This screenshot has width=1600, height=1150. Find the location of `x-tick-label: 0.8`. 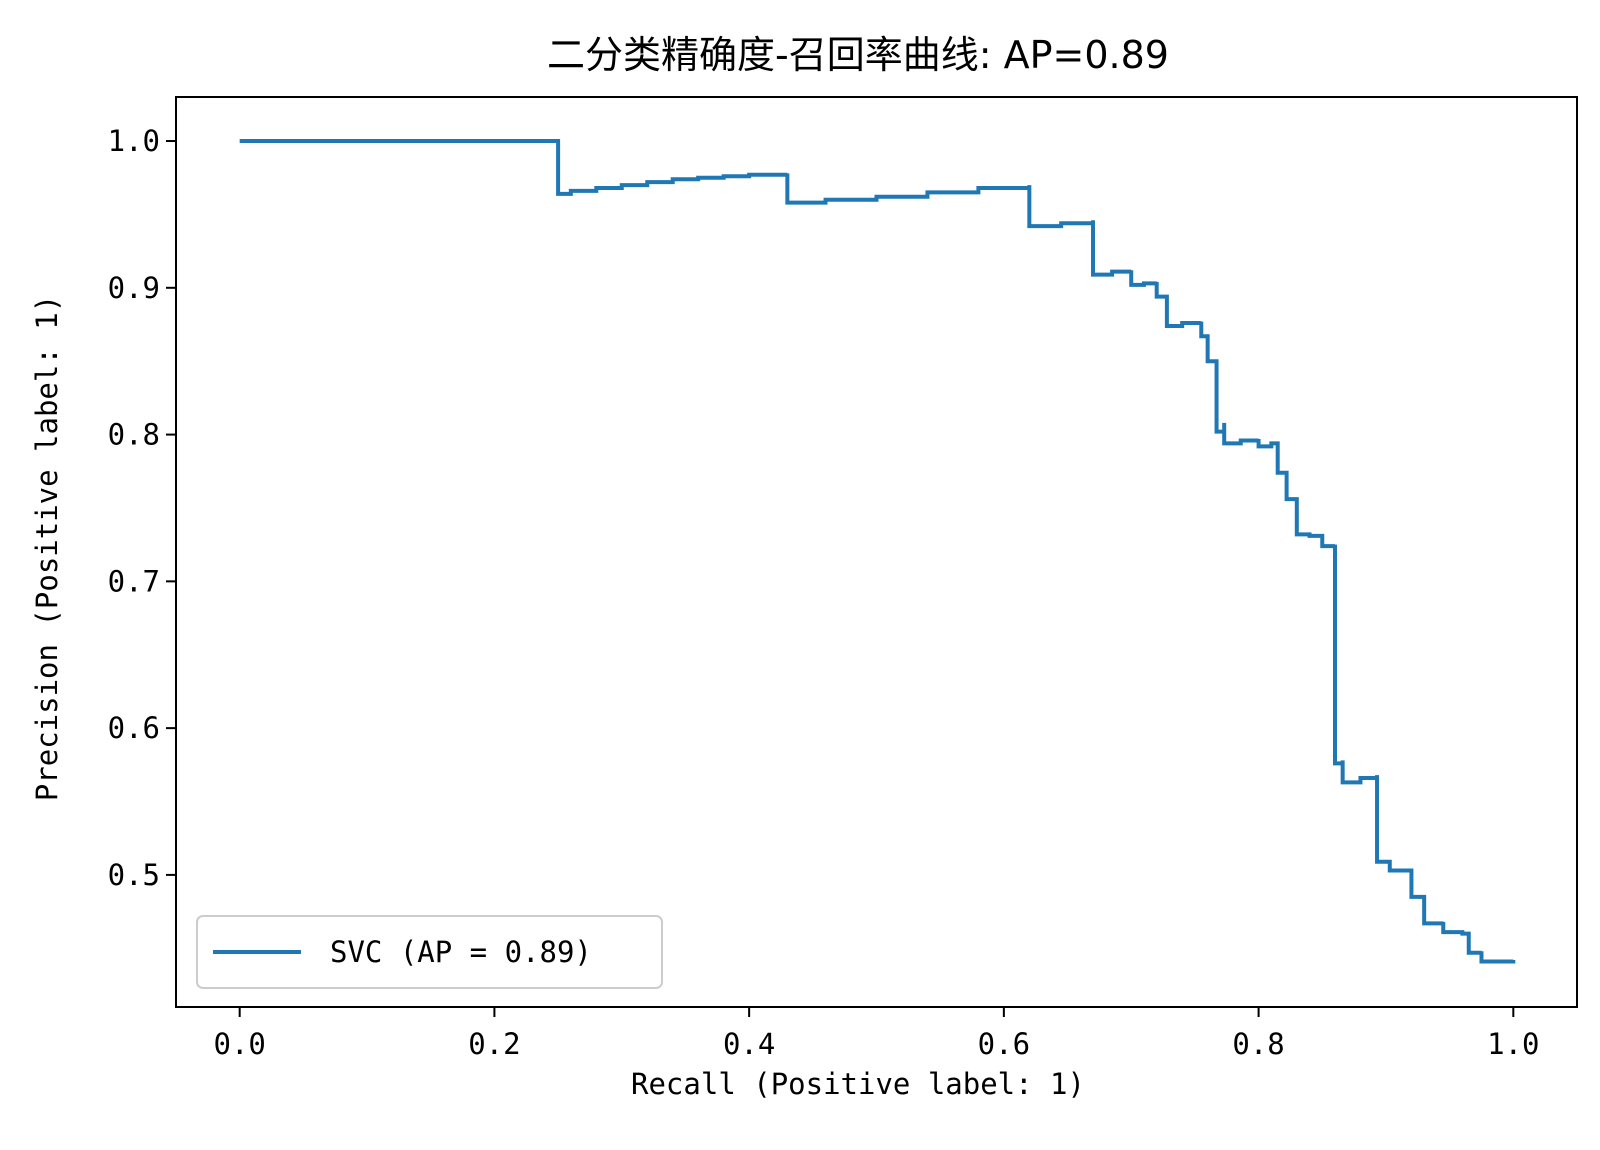

x-tick-label: 0.8 is located at coordinates (1258, 1044).